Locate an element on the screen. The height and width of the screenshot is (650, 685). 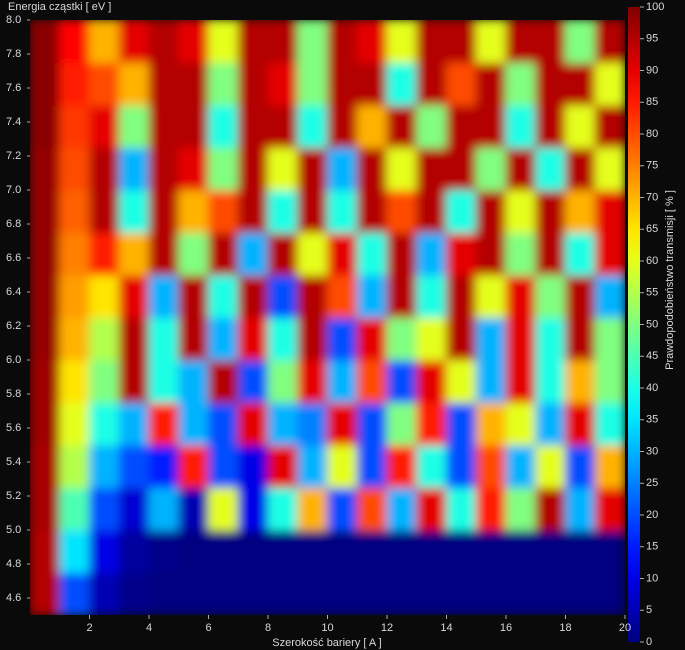
y-axis-label: Energia cząstki [ eV ] is located at coordinates (59, 7).